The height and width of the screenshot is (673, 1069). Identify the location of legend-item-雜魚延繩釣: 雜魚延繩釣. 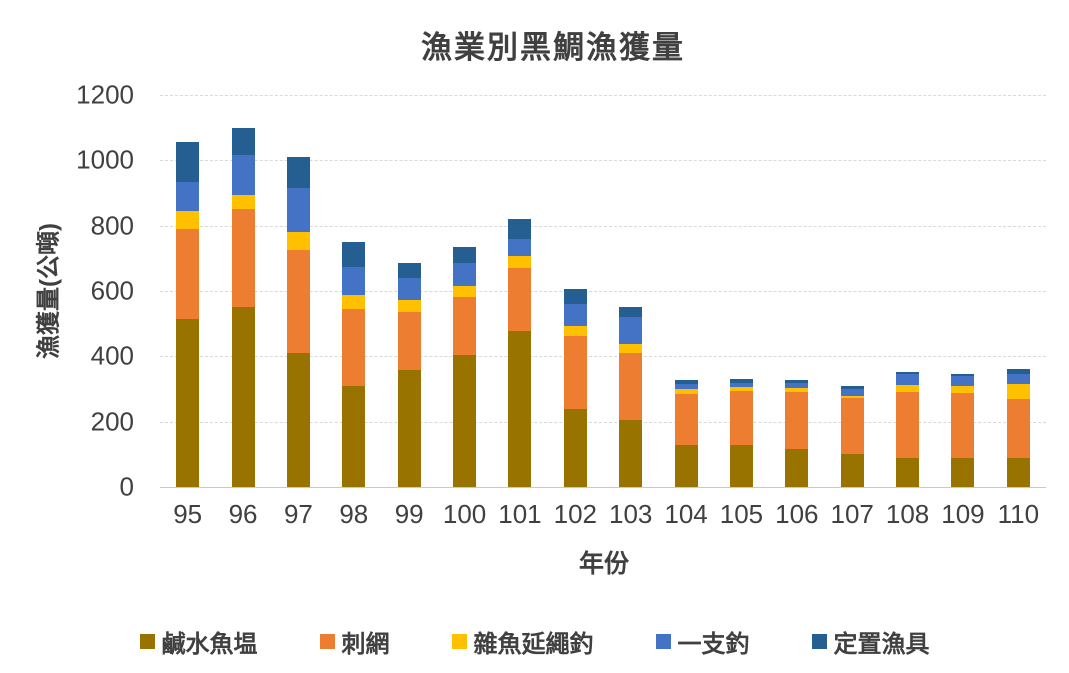
(522, 641).